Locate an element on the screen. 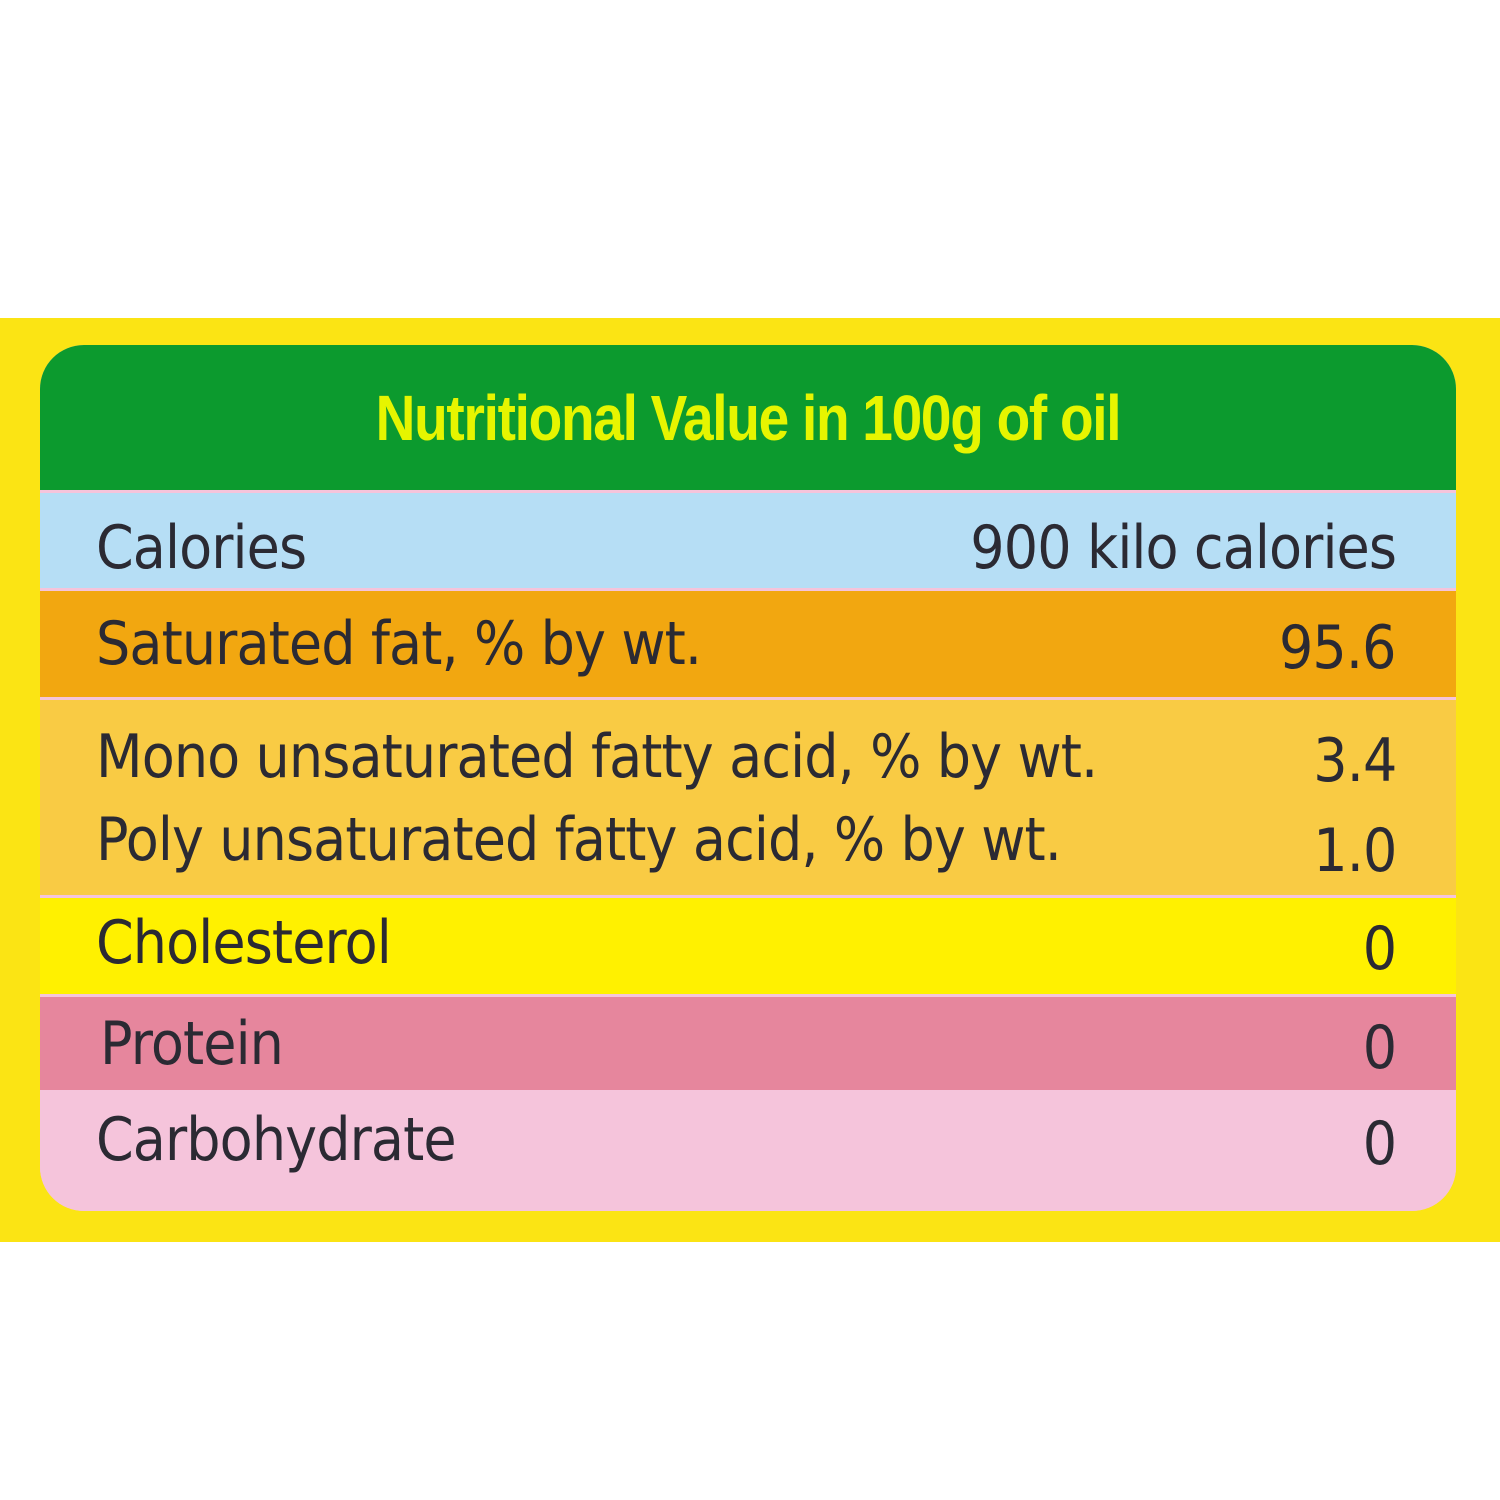  calories-value: 900 kilo calories is located at coordinates (1183, 548).